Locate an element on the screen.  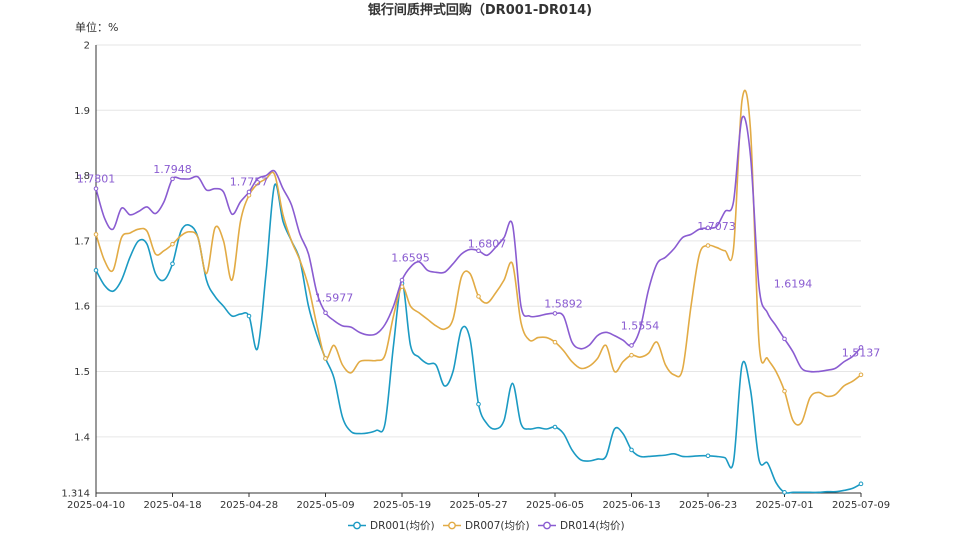
data-label: 1.5137 is located at coordinates (861, 353).